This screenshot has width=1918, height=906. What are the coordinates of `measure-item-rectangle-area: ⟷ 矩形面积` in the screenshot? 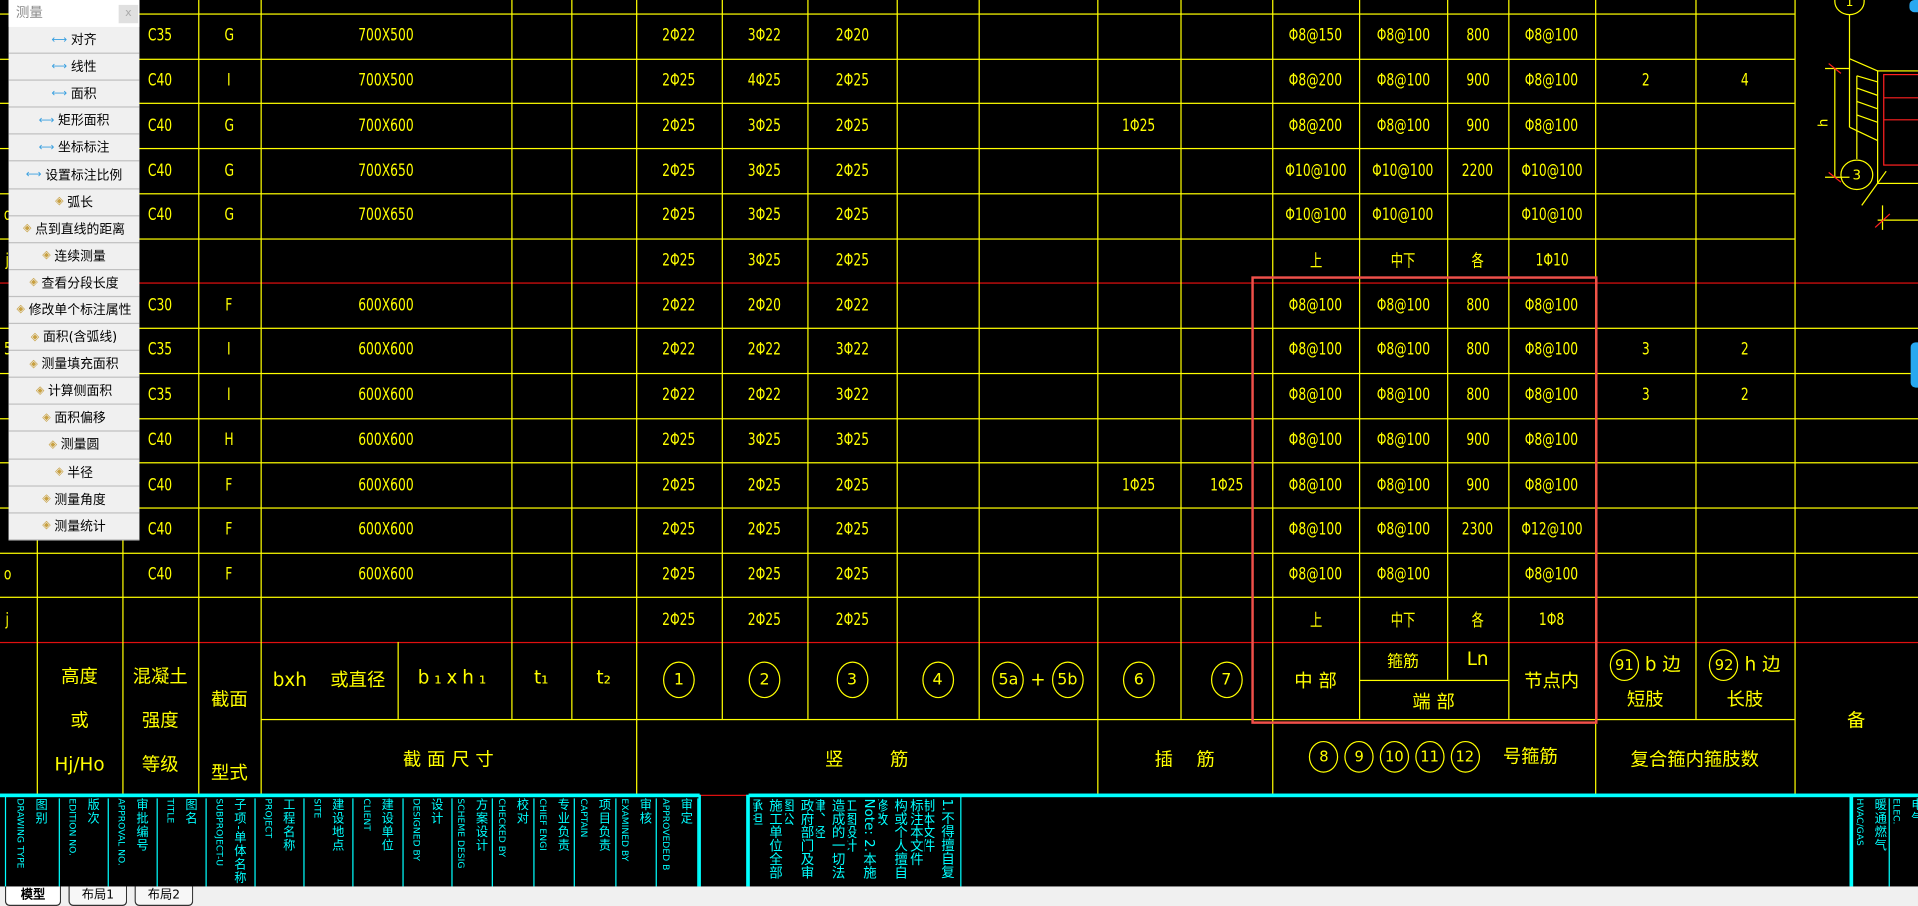 It's located at (74, 121).